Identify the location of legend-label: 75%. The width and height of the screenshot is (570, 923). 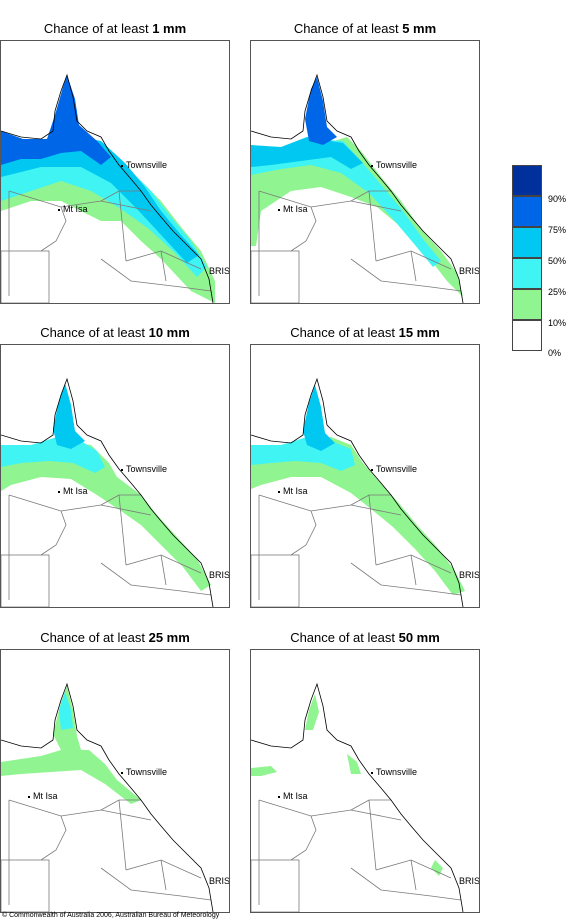
(557, 230).